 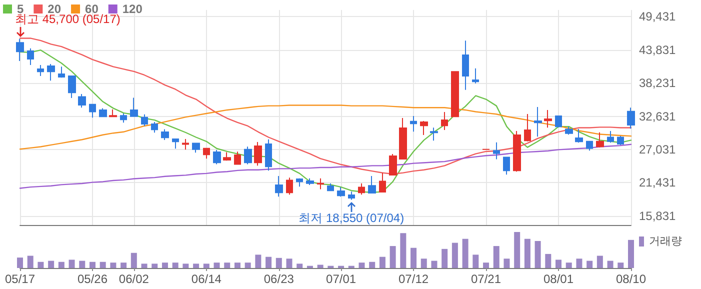 What do you see at coordinates (351, 217) in the screenshot?
I see `annotation: 최저 18,550 (07/04)` at bounding box center [351, 217].